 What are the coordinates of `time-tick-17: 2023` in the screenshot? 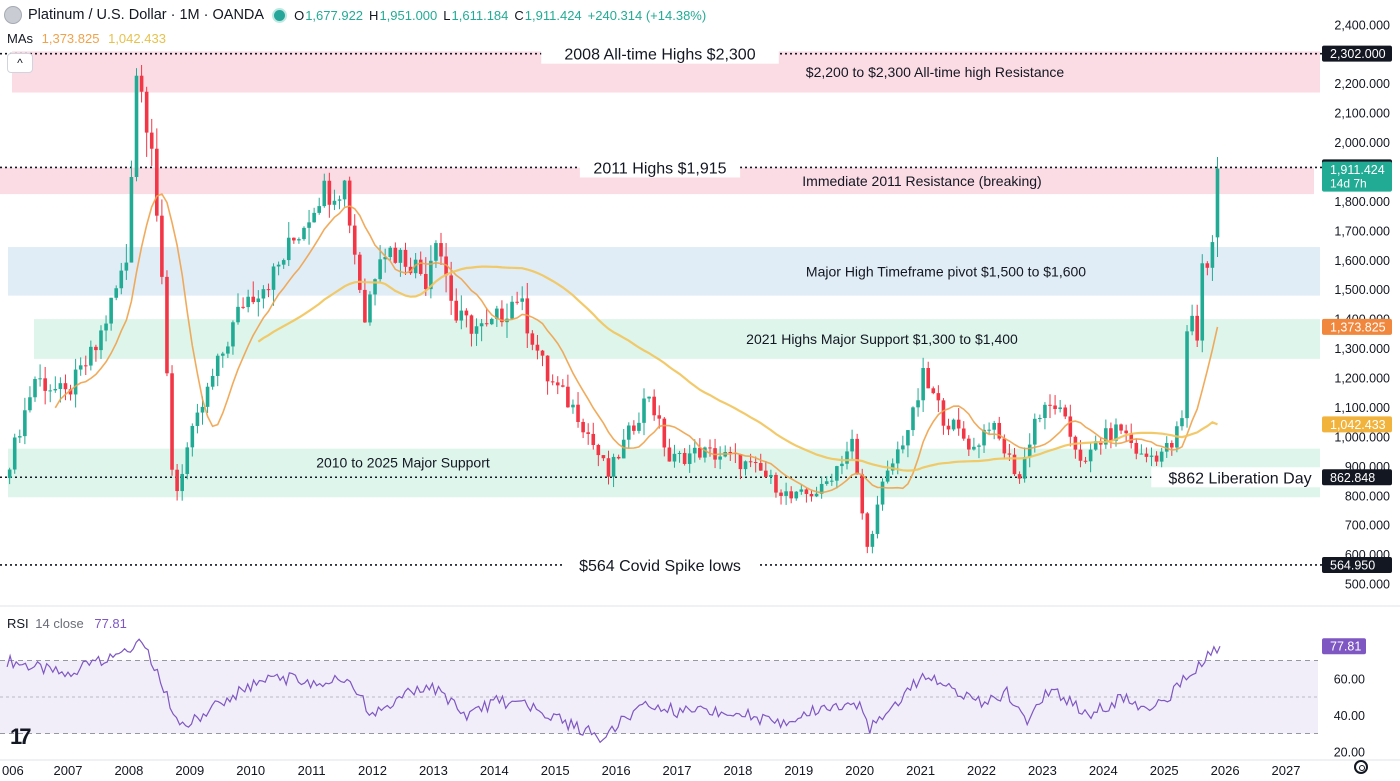 It's located at (1042, 770).